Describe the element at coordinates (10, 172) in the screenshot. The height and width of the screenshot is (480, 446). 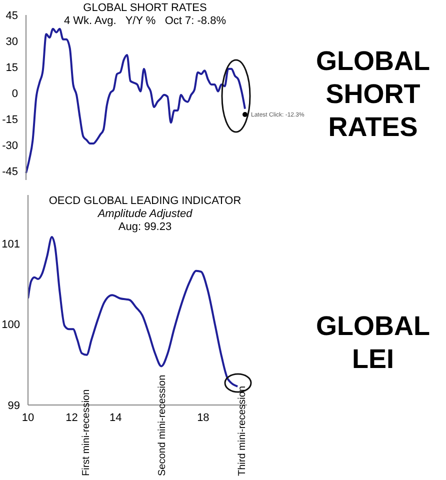
I see `y-tick-label: -45` at that location.